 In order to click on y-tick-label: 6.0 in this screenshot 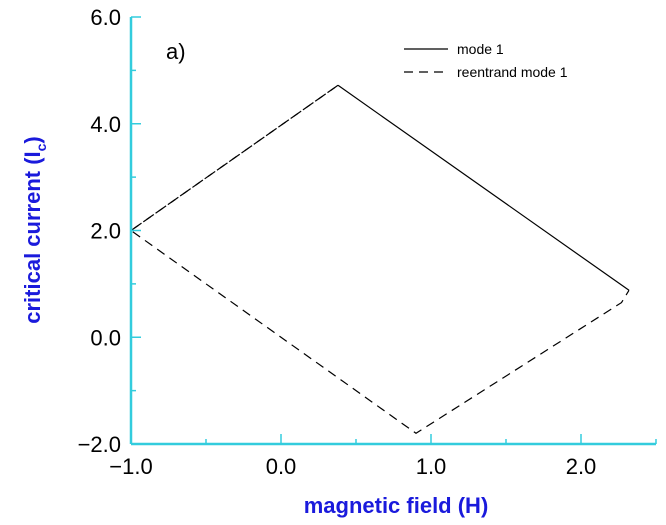, I will do `click(105, 17)`.